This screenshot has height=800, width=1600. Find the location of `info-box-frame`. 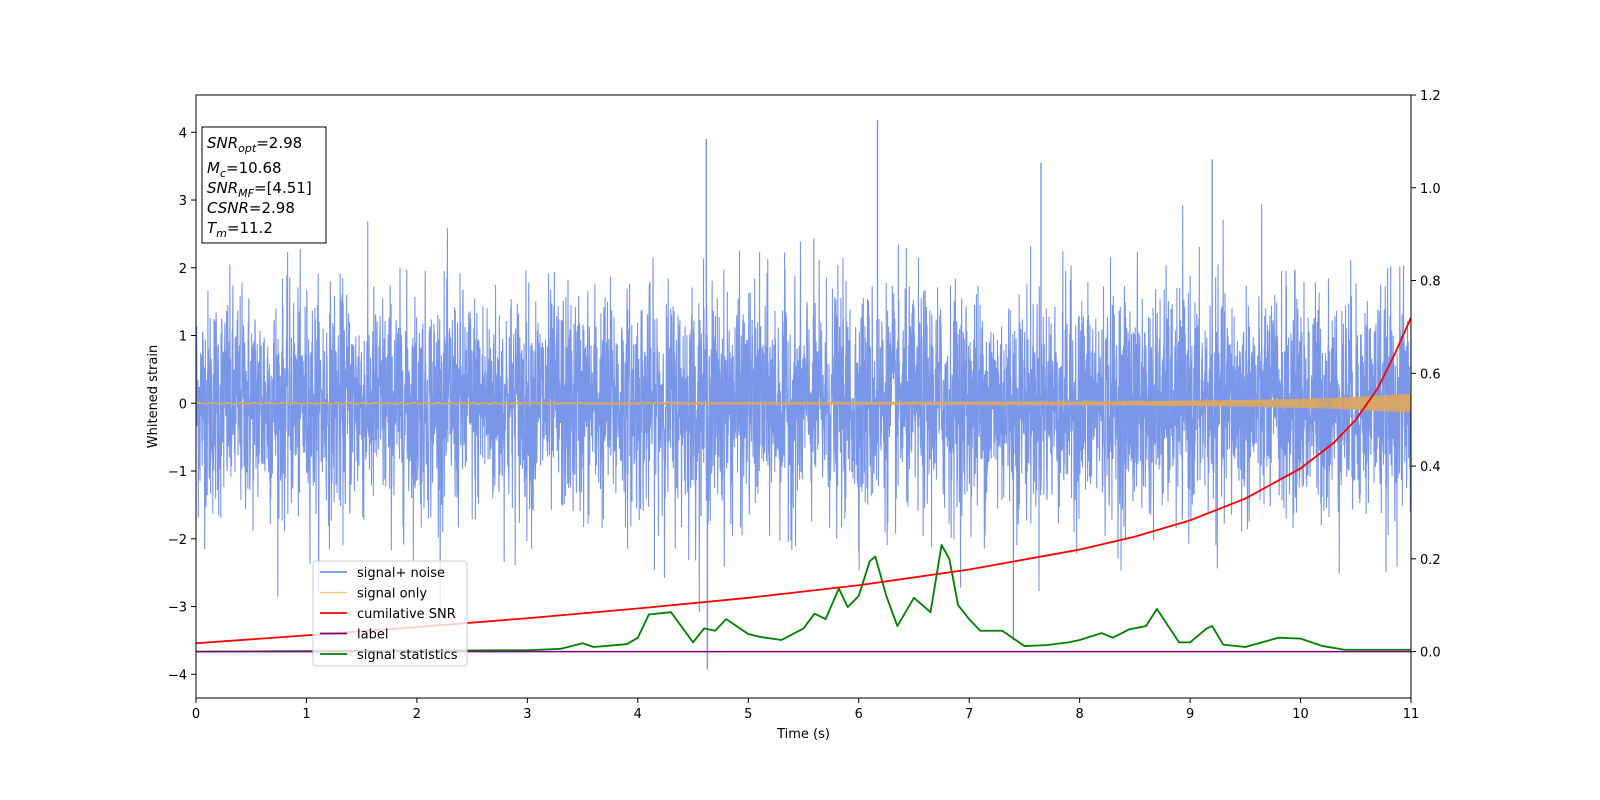

info-box-frame is located at coordinates (264, 185).